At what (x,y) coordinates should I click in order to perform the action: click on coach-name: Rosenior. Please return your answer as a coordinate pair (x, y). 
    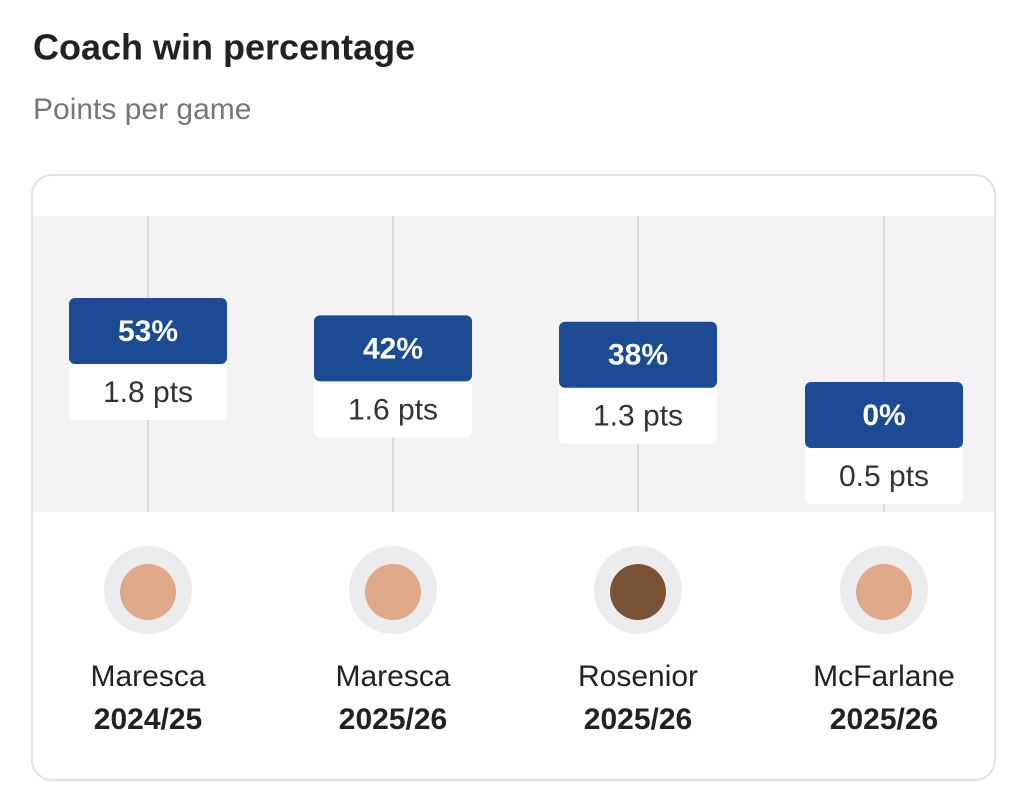
    Looking at the image, I should click on (638, 676).